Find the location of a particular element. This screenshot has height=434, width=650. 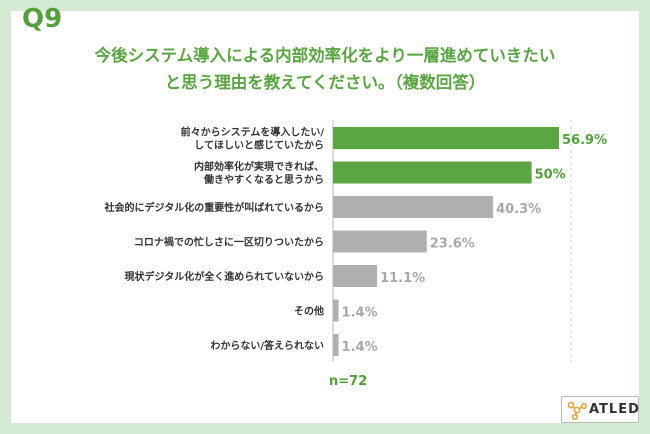

value-label-1: 56.9% is located at coordinates (584, 140).